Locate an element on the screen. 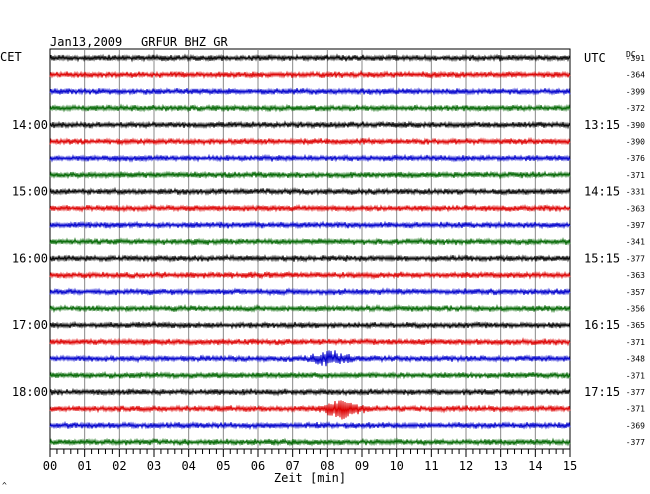  left-hour-label: 15:00 is located at coordinates (30, 192).